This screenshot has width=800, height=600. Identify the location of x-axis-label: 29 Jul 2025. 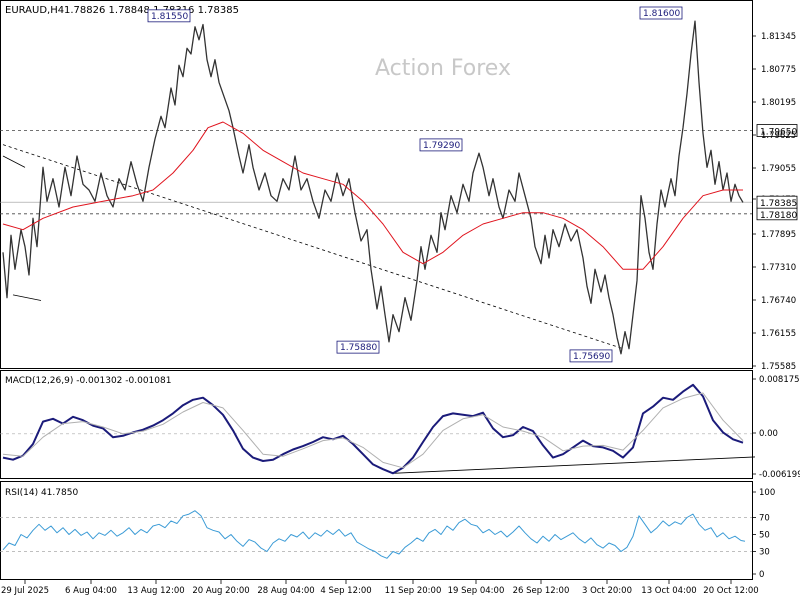
(25, 591).